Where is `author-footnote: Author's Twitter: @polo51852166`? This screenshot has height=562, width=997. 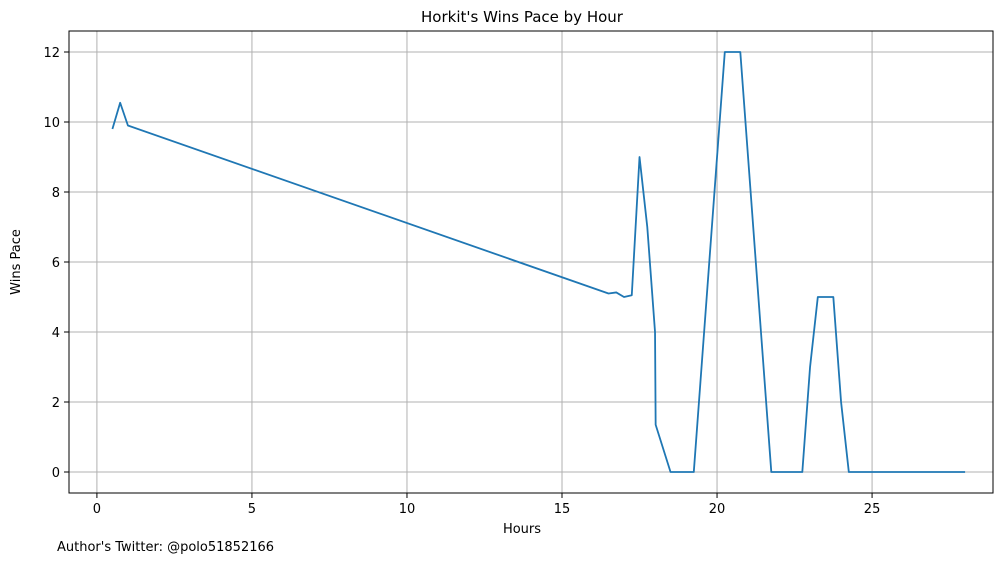 author-footnote: Author's Twitter: @polo51852166 is located at coordinates (165, 547).